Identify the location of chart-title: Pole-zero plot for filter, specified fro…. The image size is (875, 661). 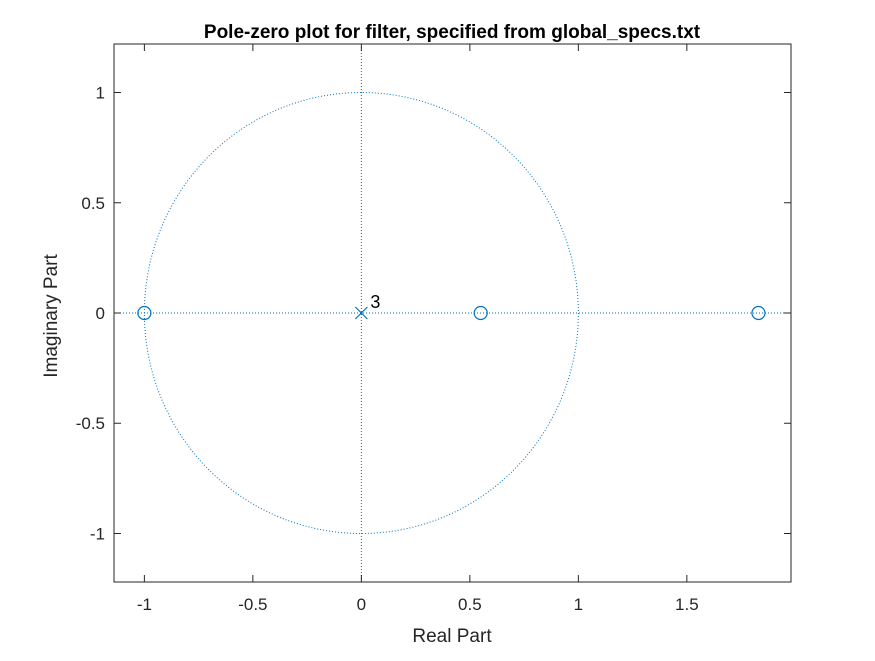
(452, 32).